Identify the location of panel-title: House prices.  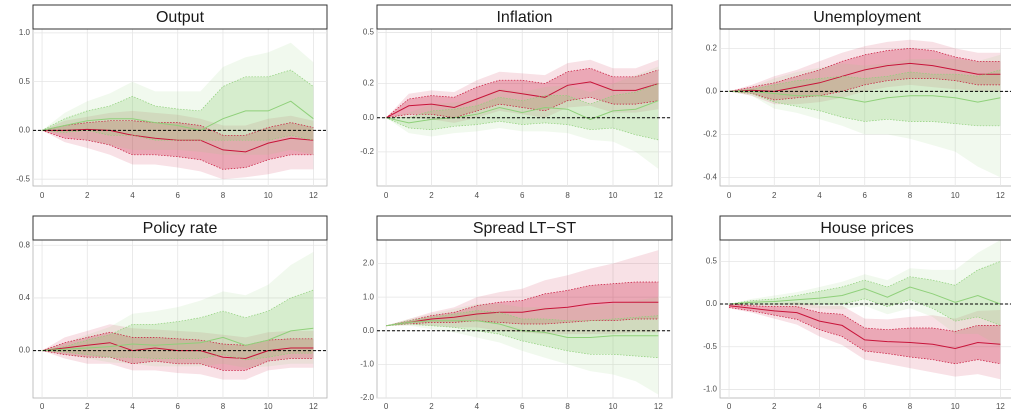
(866, 228).